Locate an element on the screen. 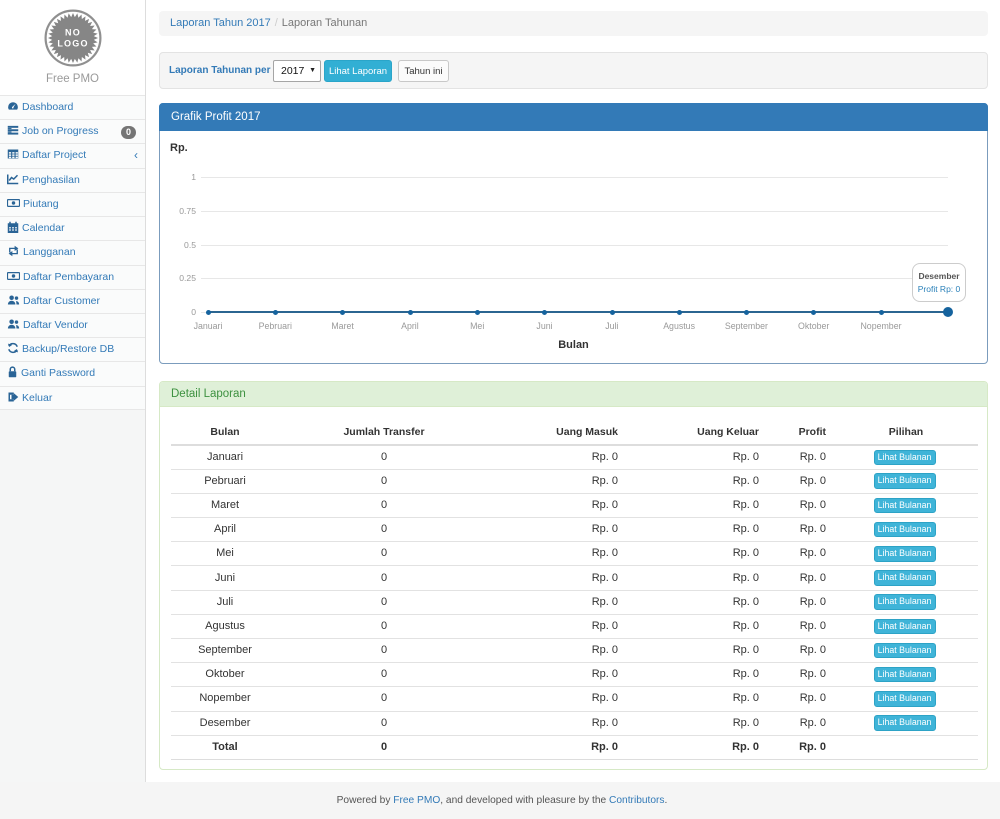 This screenshot has width=1000, height=819. svg-text: NO is located at coordinates (73, 33).